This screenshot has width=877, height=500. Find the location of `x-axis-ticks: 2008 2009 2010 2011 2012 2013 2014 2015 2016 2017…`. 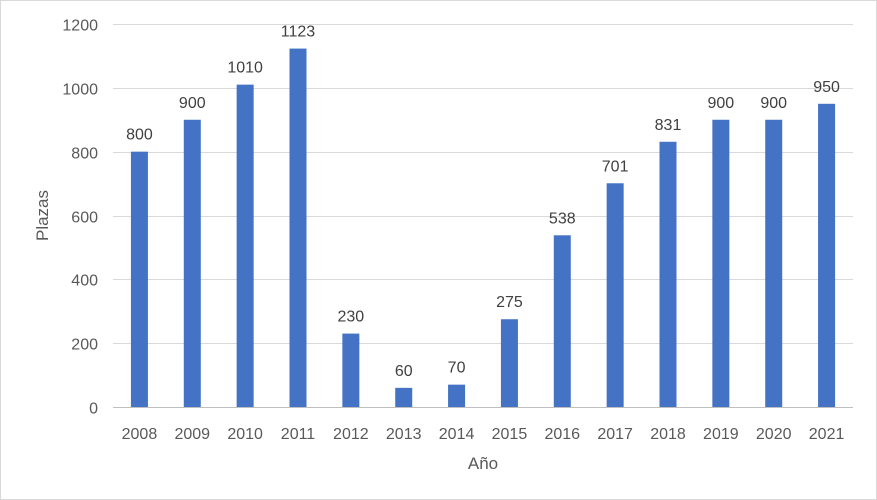

x-axis-ticks: 2008 2009 2010 2011 2012 2013 2014 2015 2016 2017… is located at coordinates (483, 434).